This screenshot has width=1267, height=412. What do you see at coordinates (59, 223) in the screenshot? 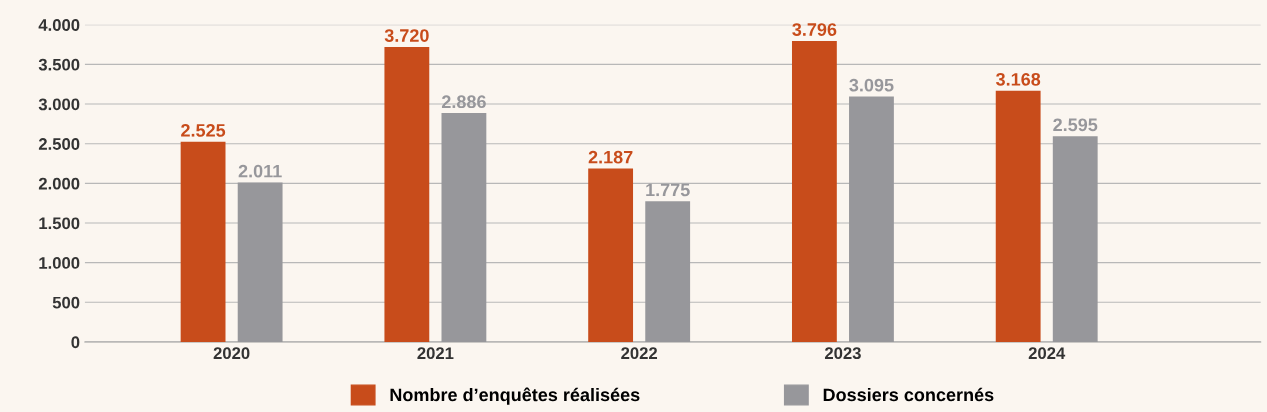
I see `y-tick-label: 1.500` at bounding box center [59, 223].